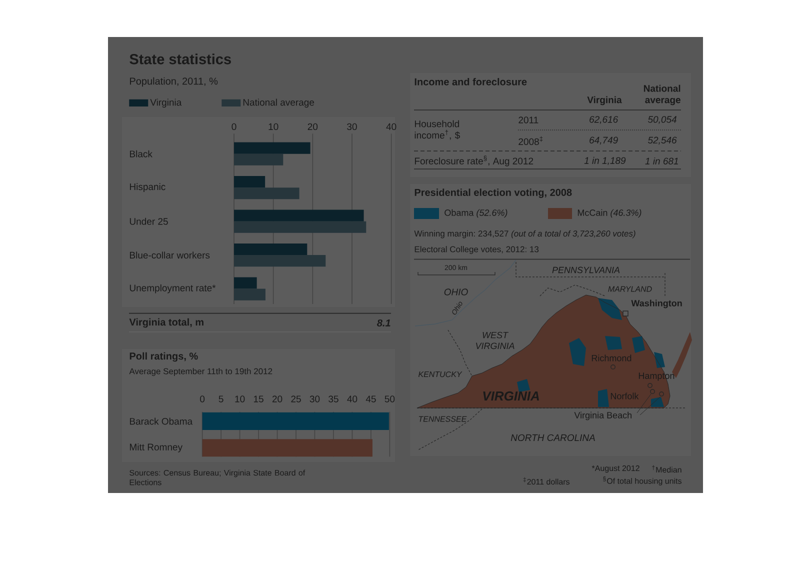  I want to click on x-tick-label: 50, so click(389, 399).